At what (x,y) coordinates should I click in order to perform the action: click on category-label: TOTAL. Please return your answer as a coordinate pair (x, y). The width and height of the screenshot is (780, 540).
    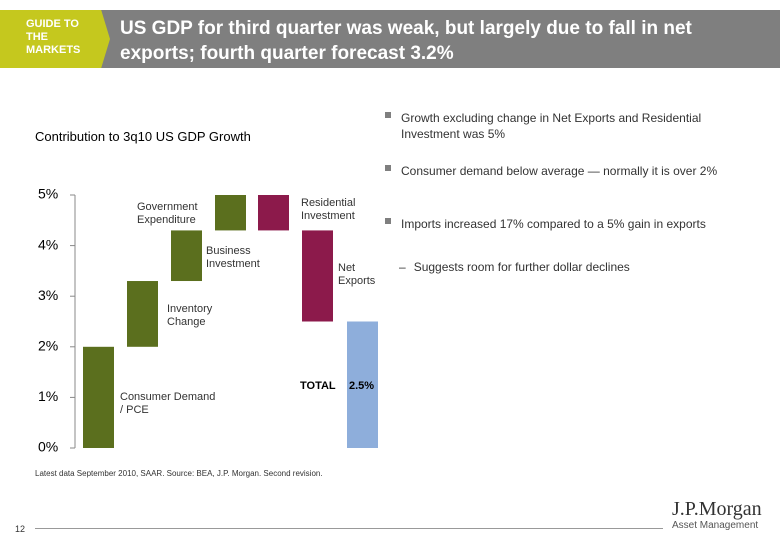
    Looking at the image, I should click on (318, 386).